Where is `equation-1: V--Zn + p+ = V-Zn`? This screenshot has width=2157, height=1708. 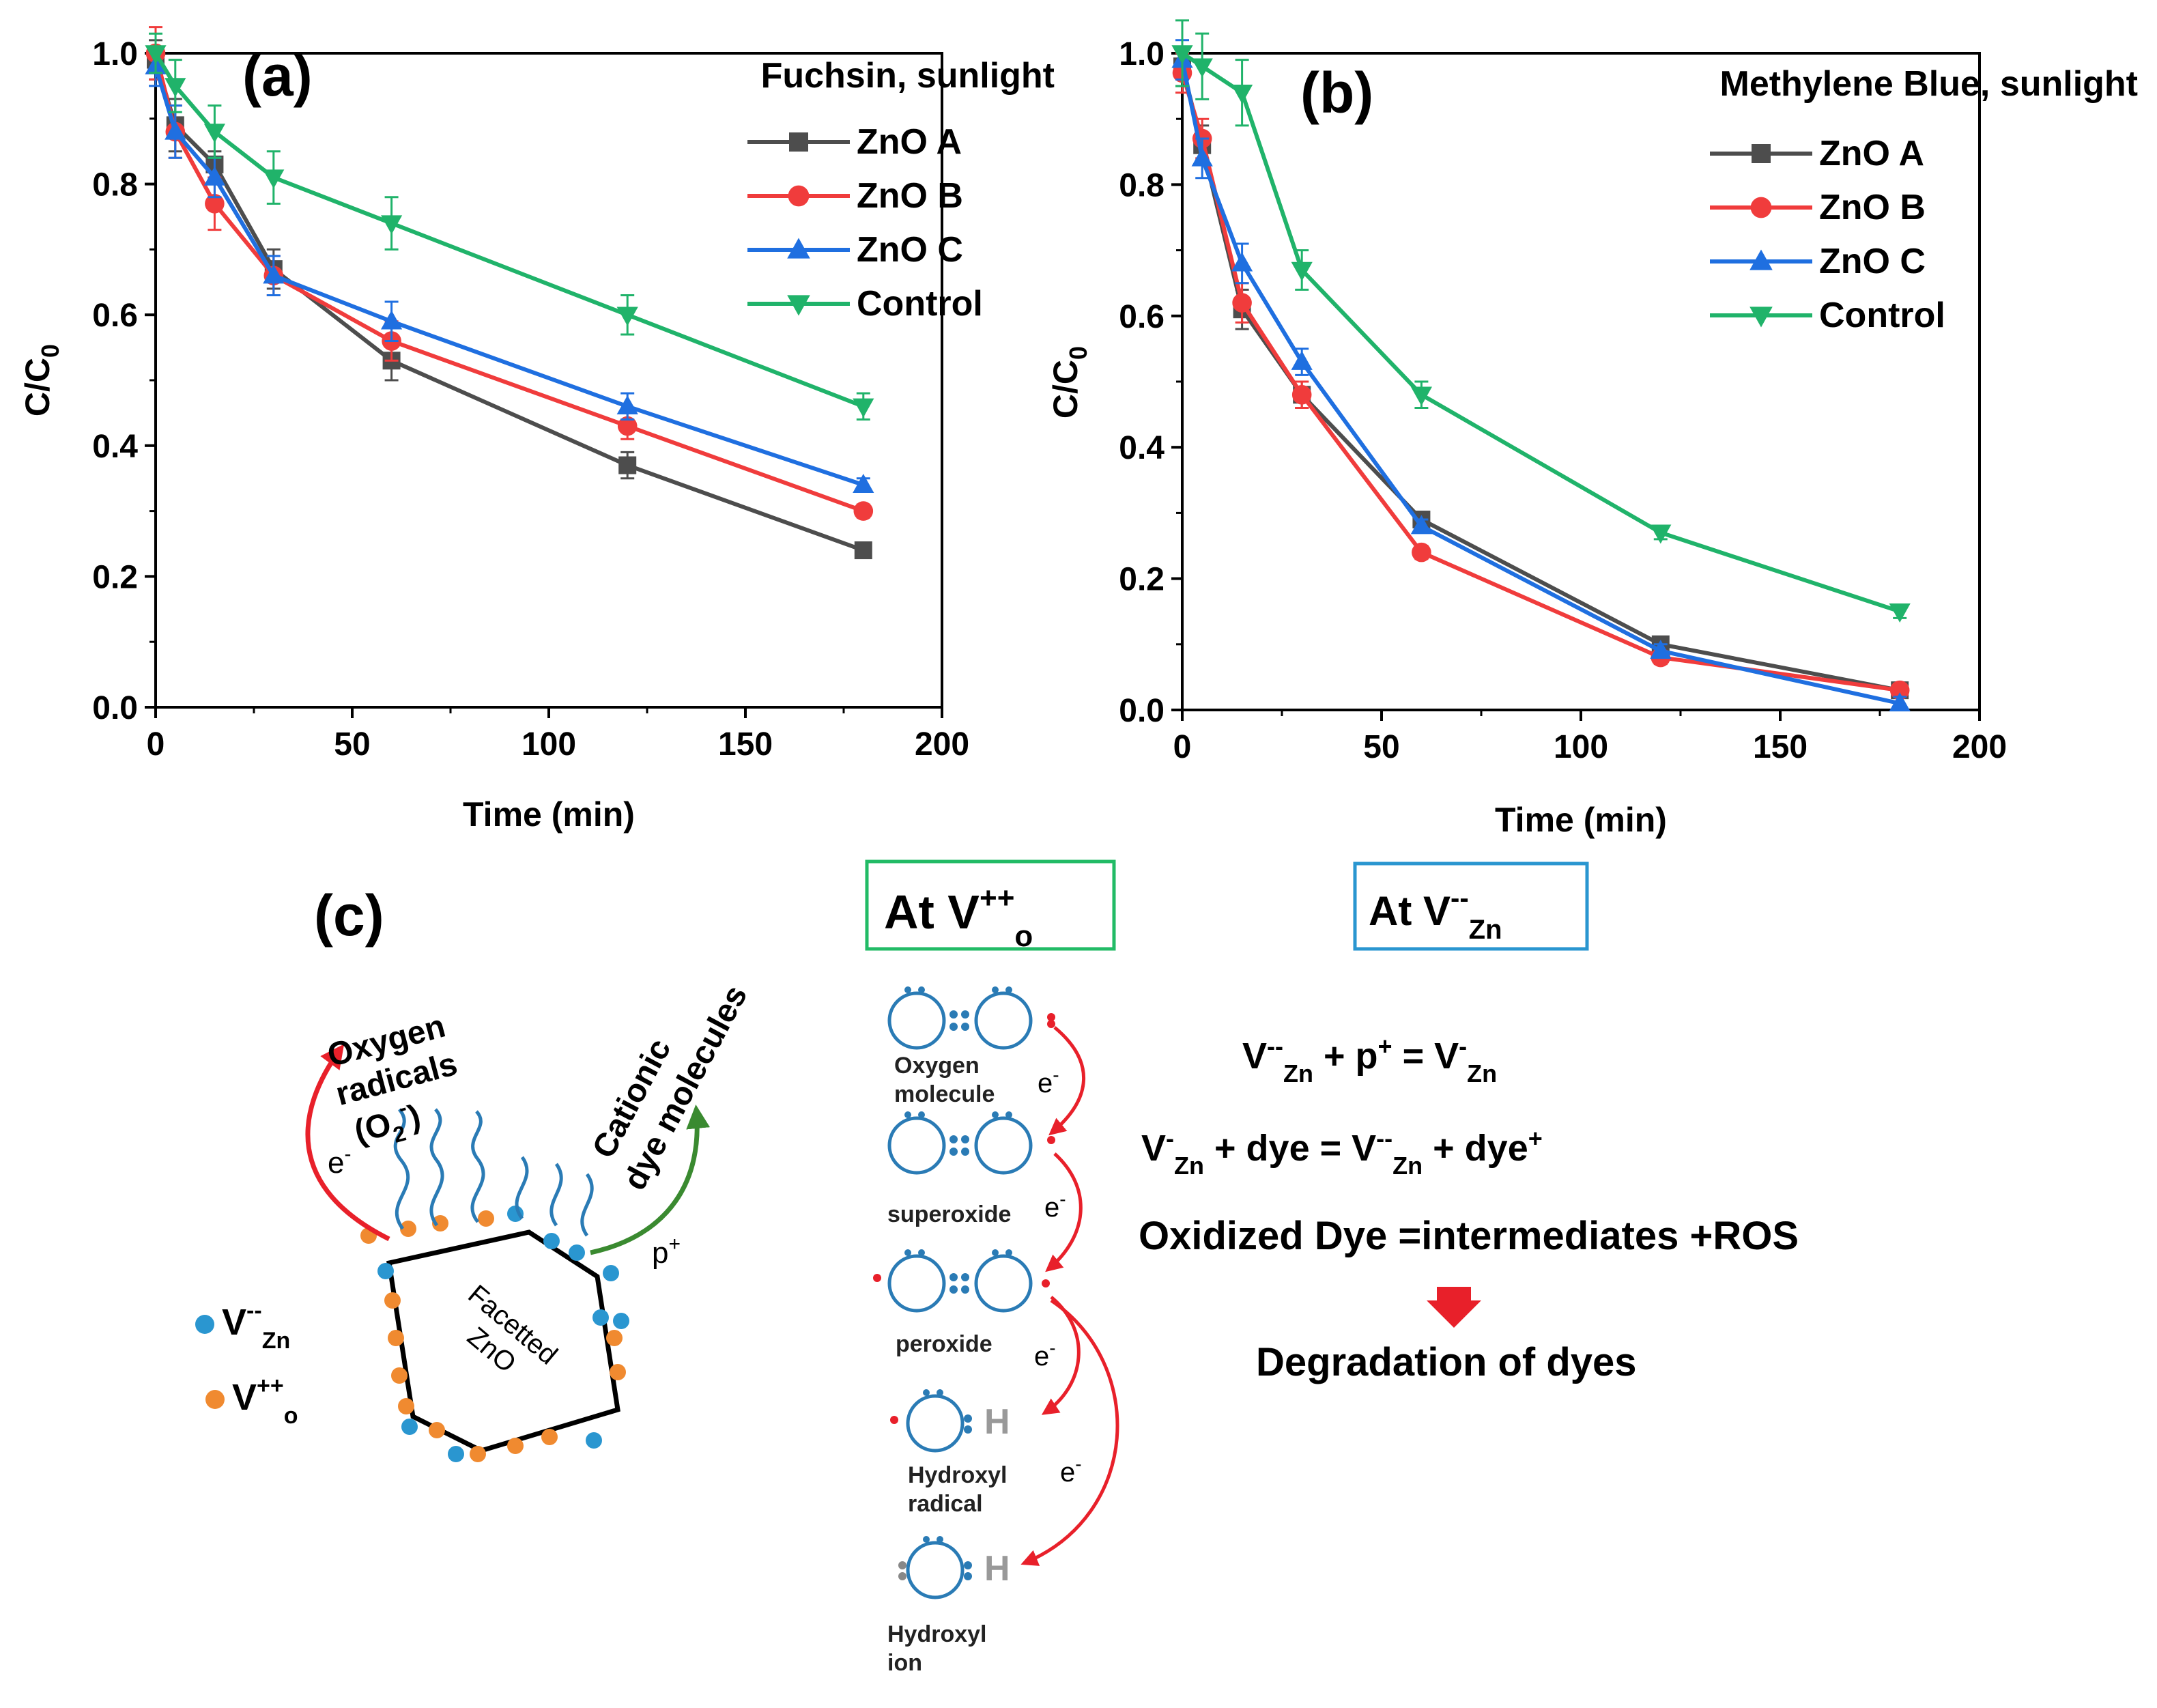 equation-1: V--Zn + p+ = V-Zn is located at coordinates (1369, 1059).